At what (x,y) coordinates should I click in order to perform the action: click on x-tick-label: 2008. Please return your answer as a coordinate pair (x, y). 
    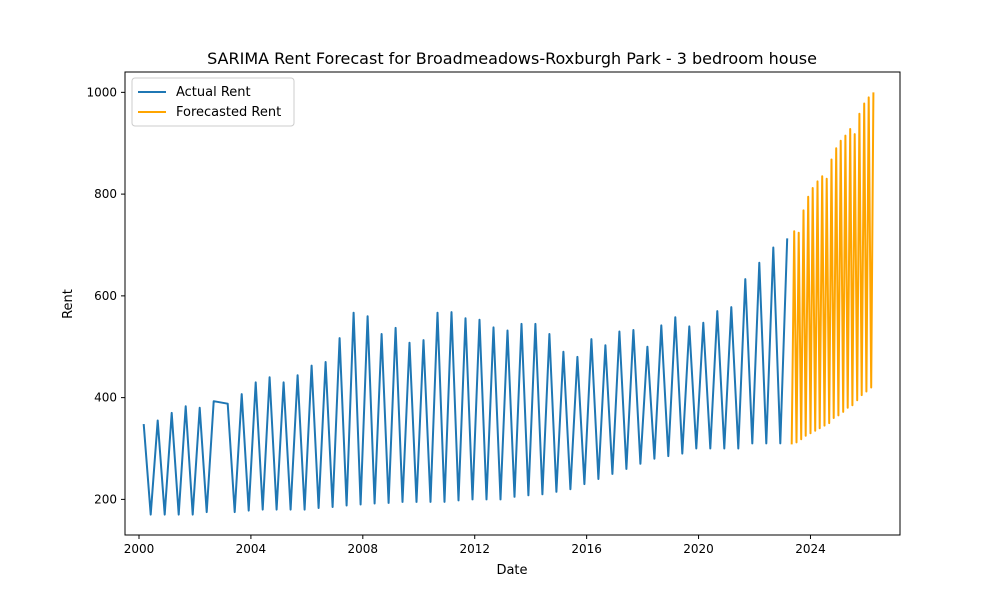
    Looking at the image, I should click on (363, 549).